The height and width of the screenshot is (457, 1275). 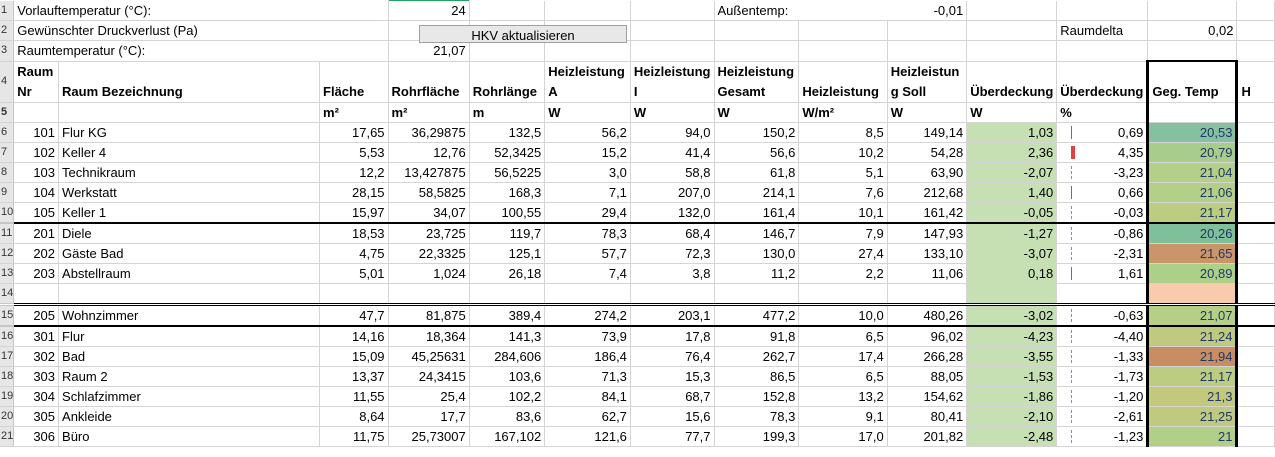 I want to click on druck-label: Gewünschter Druckverlust (Pa), so click(x=201, y=30).